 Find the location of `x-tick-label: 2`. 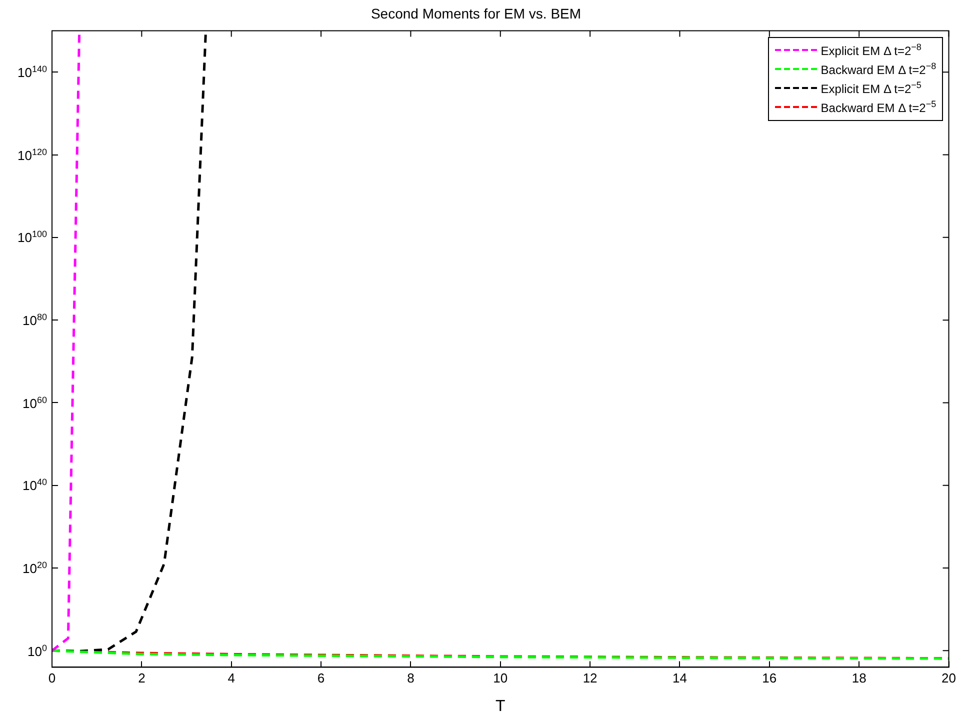

x-tick-label: 2 is located at coordinates (142, 678).